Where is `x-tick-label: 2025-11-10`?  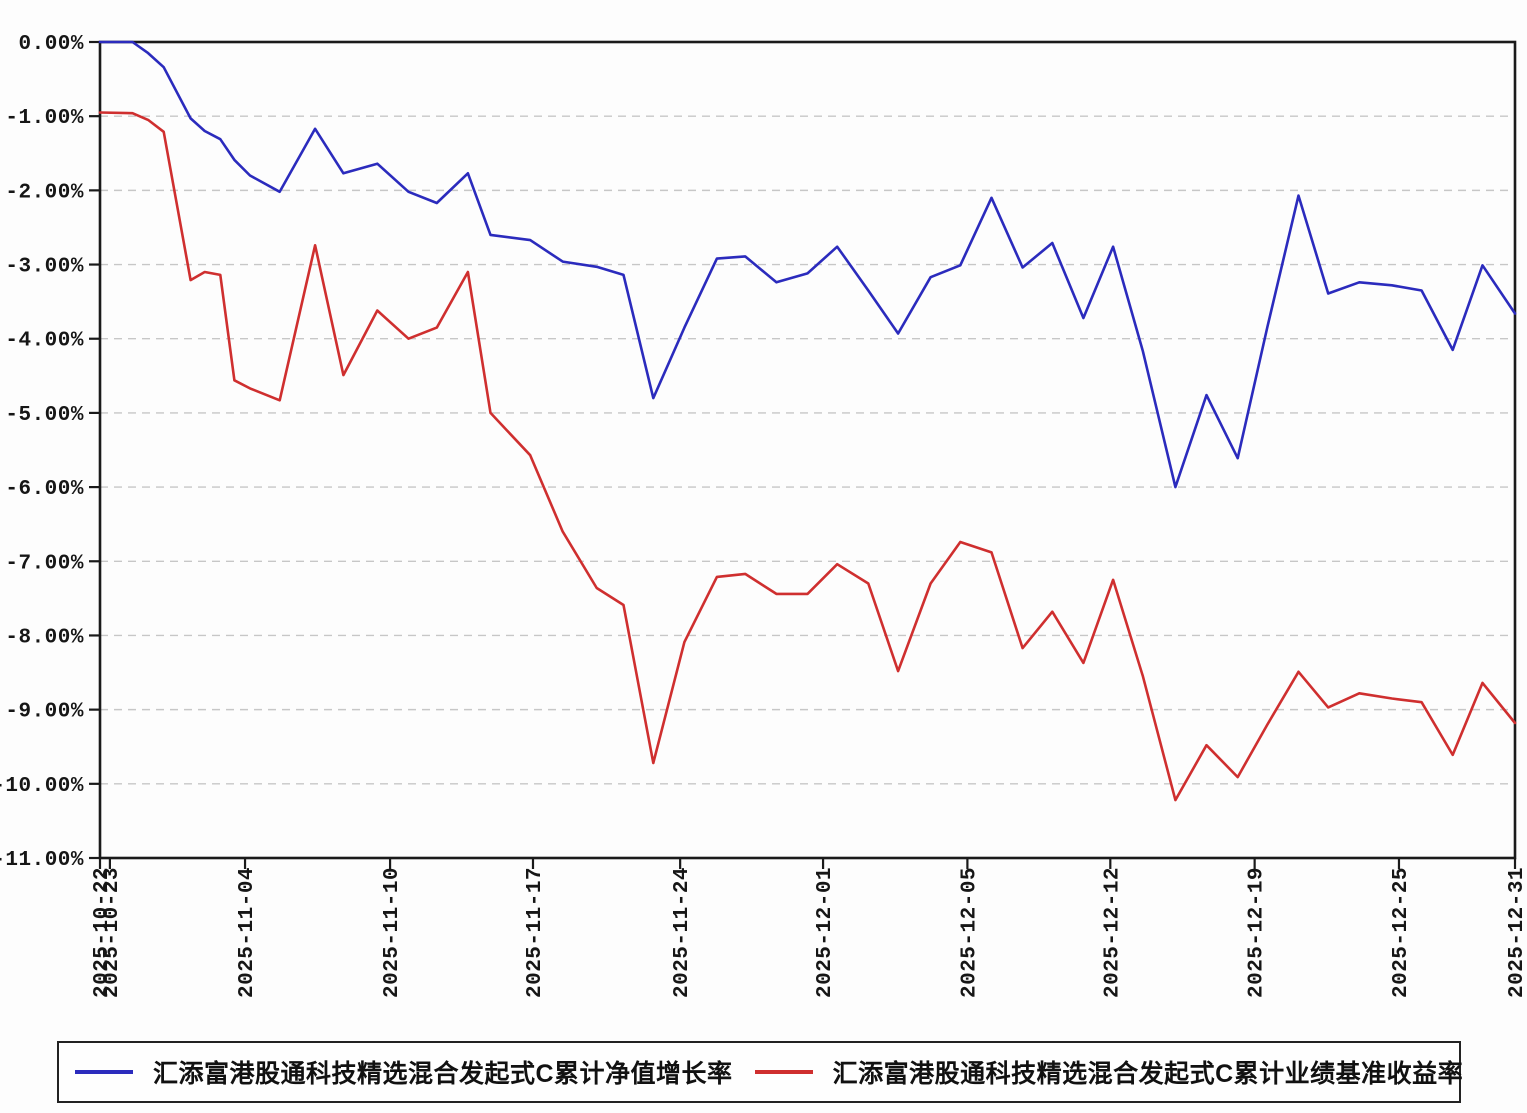 x-tick-label: 2025-11-10 is located at coordinates (392, 932).